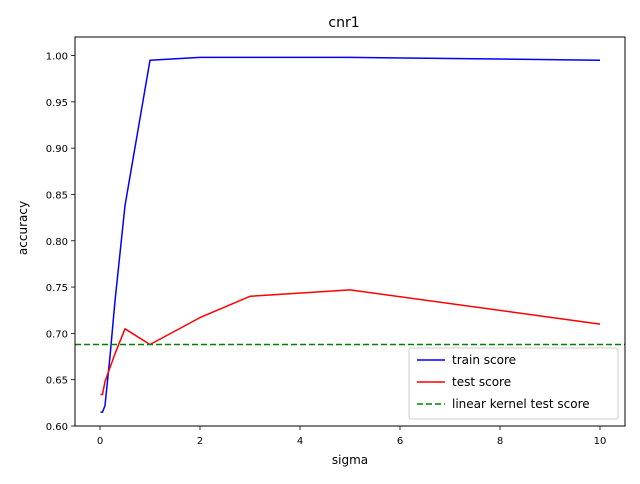 The width and height of the screenshot is (640, 484). I want to click on legend-label-test-score: test score, so click(481, 382).